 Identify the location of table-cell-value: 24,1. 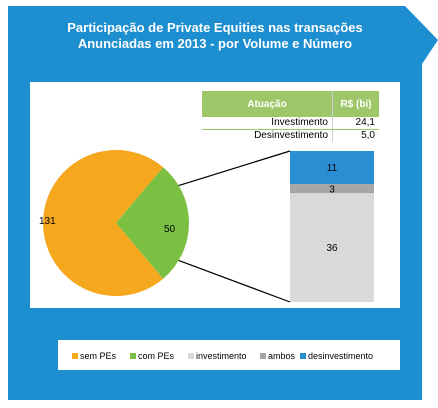
(355, 123).